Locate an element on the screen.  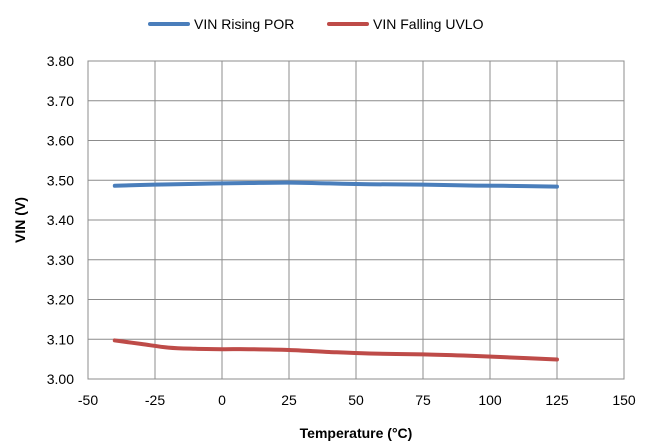
x-tick-label: 50 is located at coordinates (356, 400).